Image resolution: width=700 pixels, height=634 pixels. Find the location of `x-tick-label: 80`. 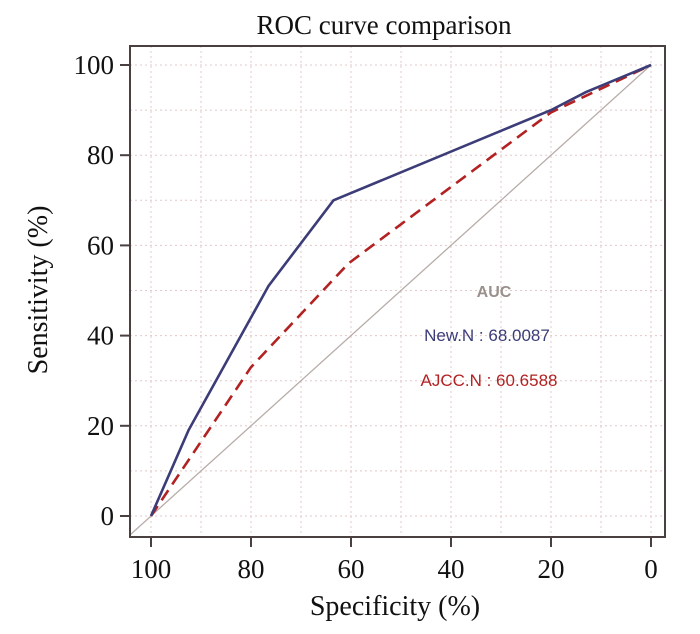

x-tick-label: 80 is located at coordinates (251, 569).